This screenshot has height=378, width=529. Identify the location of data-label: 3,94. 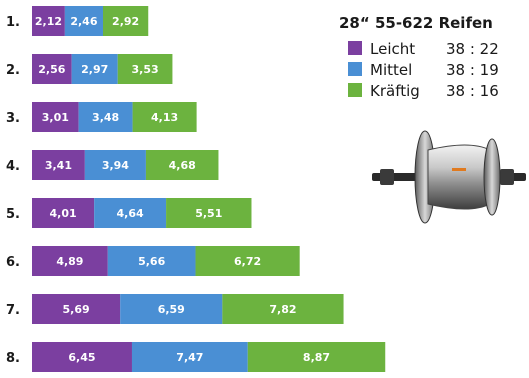
(115, 165).